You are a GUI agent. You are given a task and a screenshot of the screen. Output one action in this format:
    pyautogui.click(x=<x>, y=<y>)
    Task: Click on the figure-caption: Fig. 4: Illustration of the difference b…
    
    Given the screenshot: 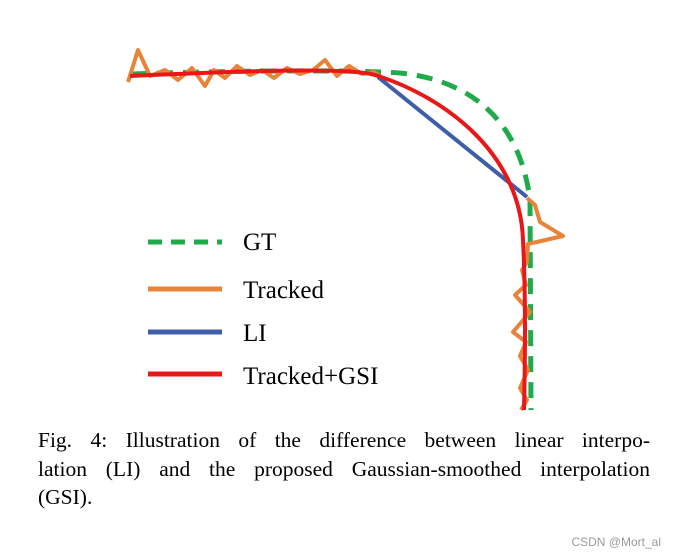 What is the action you would take?
    pyautogui.click(x=344, y=469)
    